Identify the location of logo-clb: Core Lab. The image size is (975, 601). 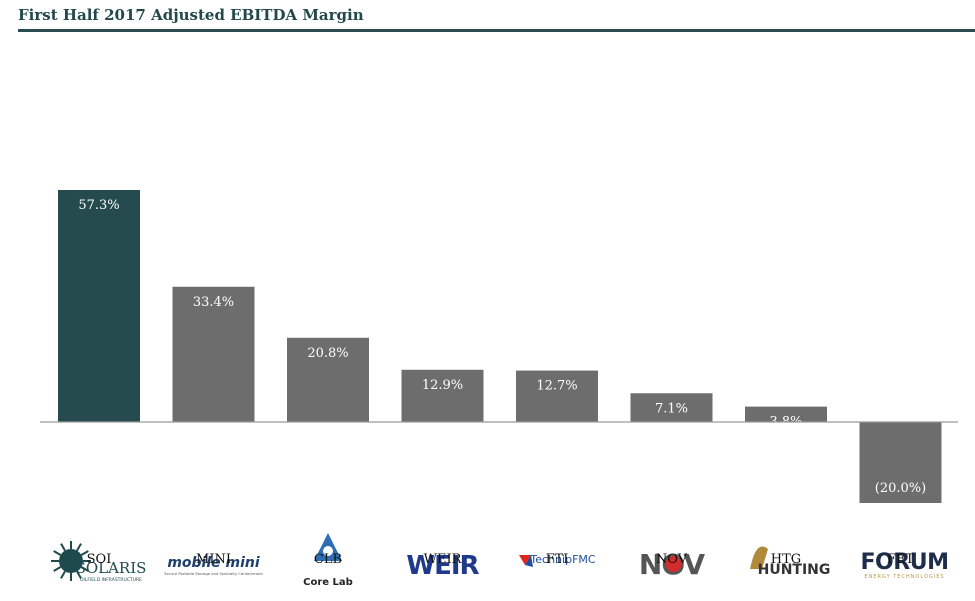
(328, 560).